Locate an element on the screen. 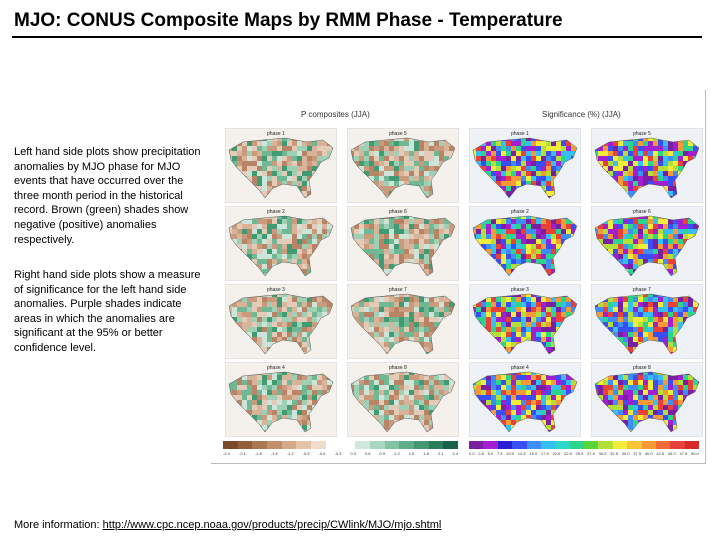 This screenshot has width=720, height=540. colorbar-tick-label: 0.0 is located at coordinates (472, 453).